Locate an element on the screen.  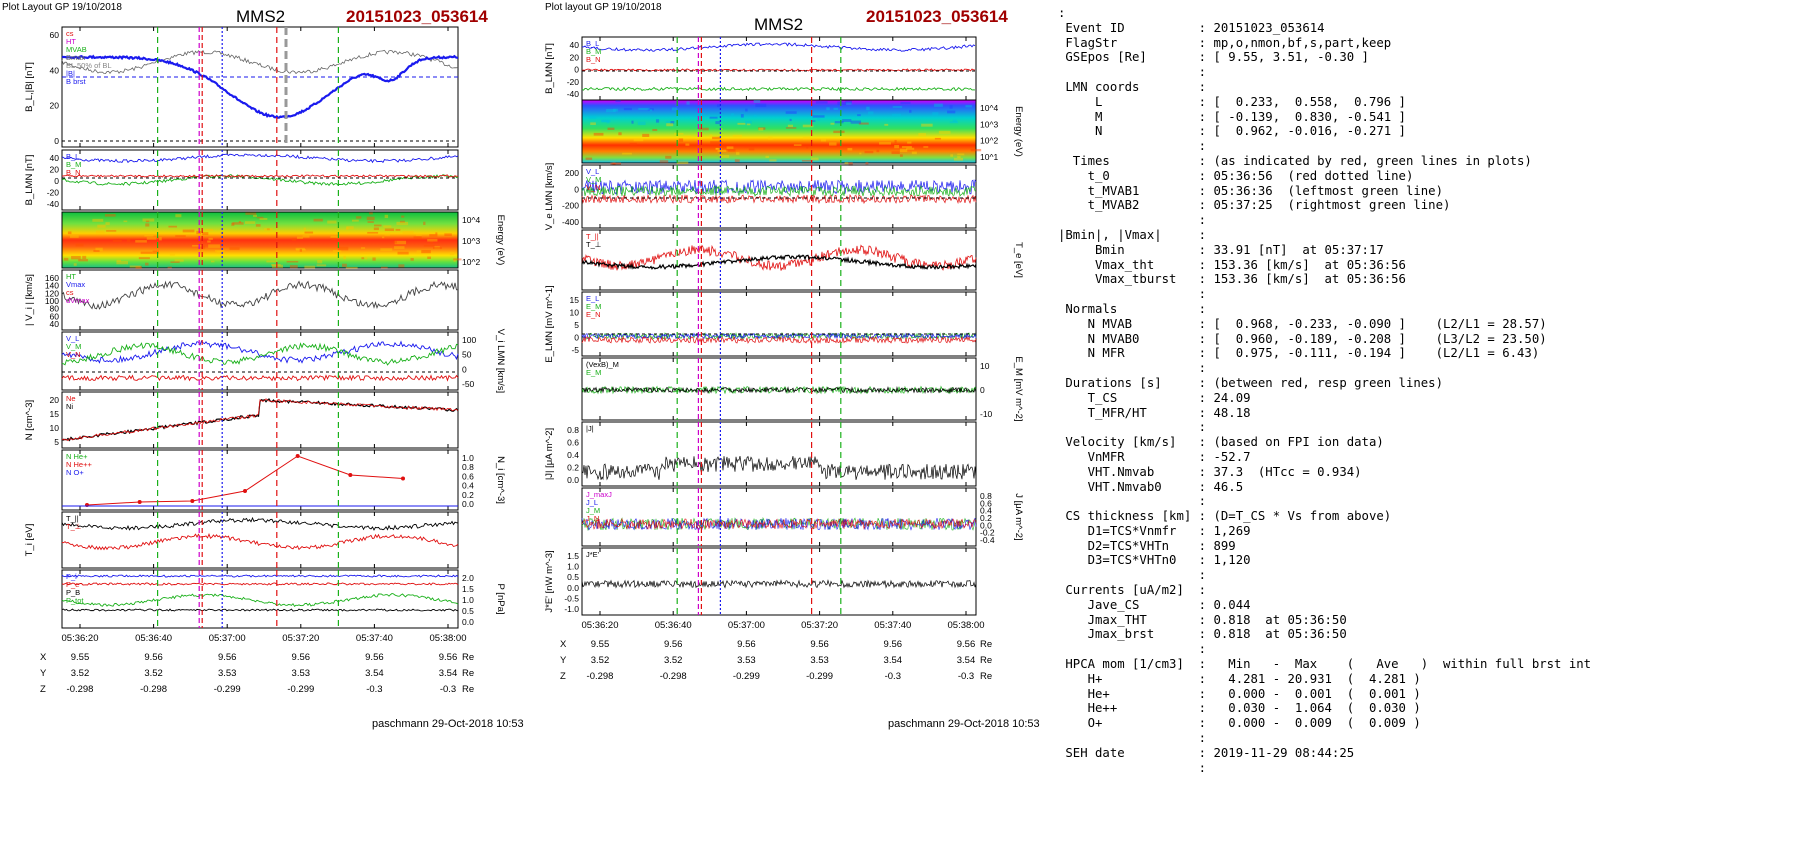
time-tick-label: 05:36:20 is located at coordinates (600, 625).